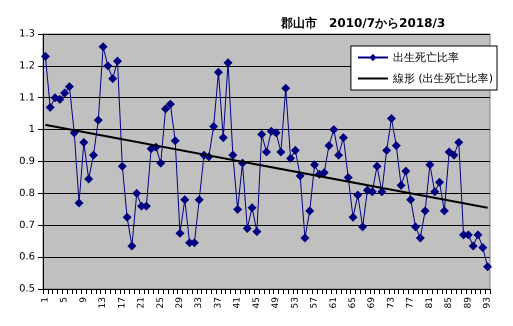 The image size is (513, 326). Describe the element at coordinates (27, 193) in the screenshot. I see `y-tick-label: 0.8` at that location.